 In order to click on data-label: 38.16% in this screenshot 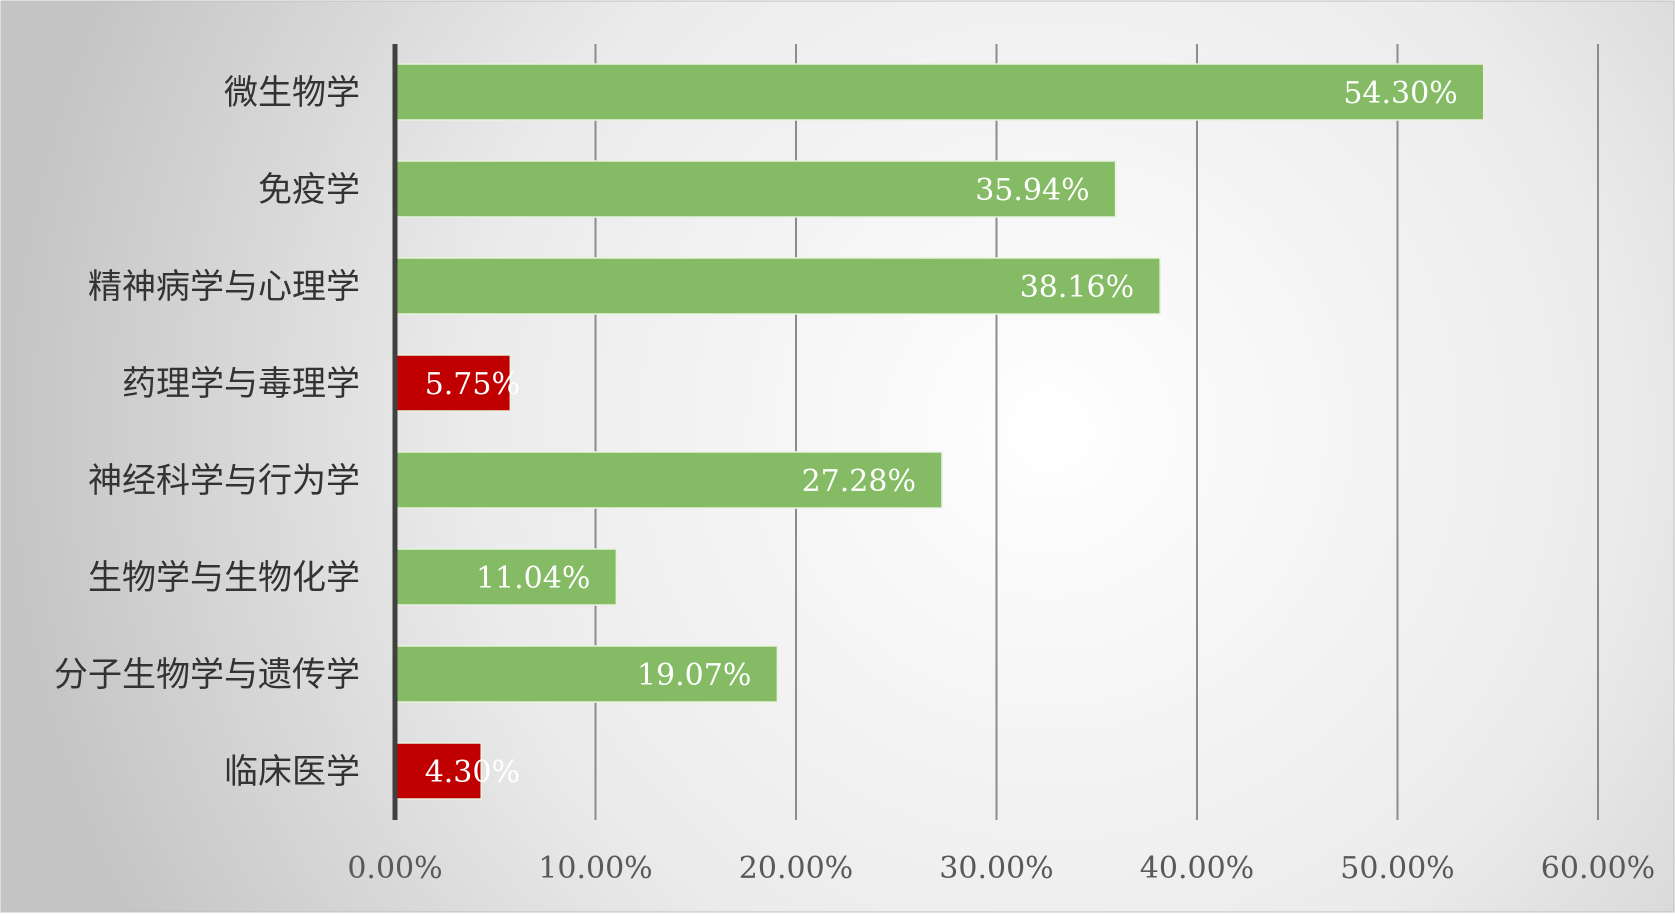, I will do `click(1077, 287)`.